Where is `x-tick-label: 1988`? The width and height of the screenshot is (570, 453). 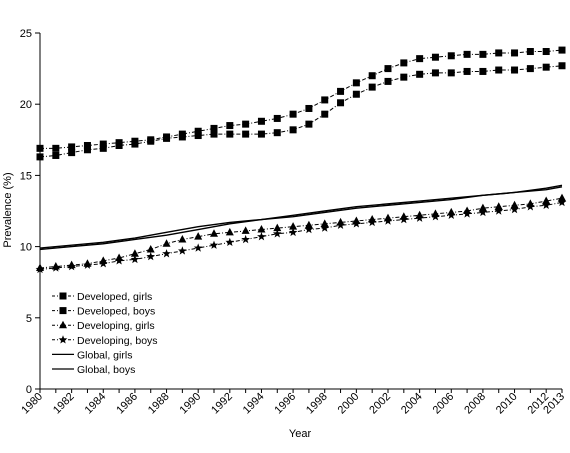
x-tick-label: 1988 is located at coordinates (159, 404).